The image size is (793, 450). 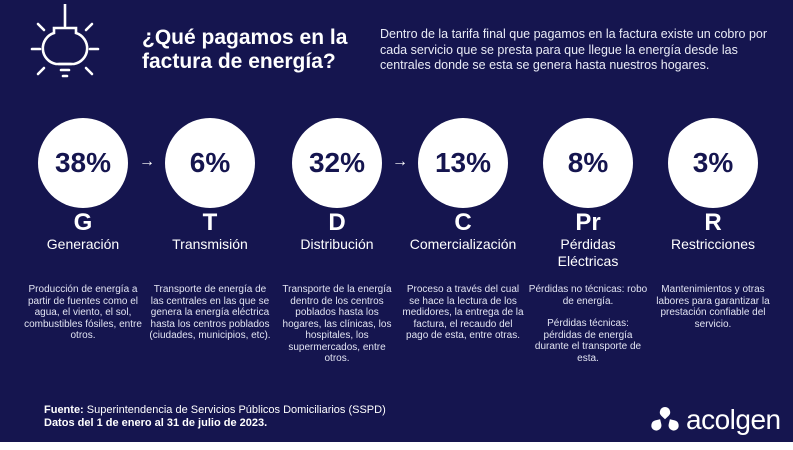 What do you see at coordinates (245, 37) in the screenshot?
I see `title-line-1: ¿Qué pagamos en la` at bounding box center [245, 37].